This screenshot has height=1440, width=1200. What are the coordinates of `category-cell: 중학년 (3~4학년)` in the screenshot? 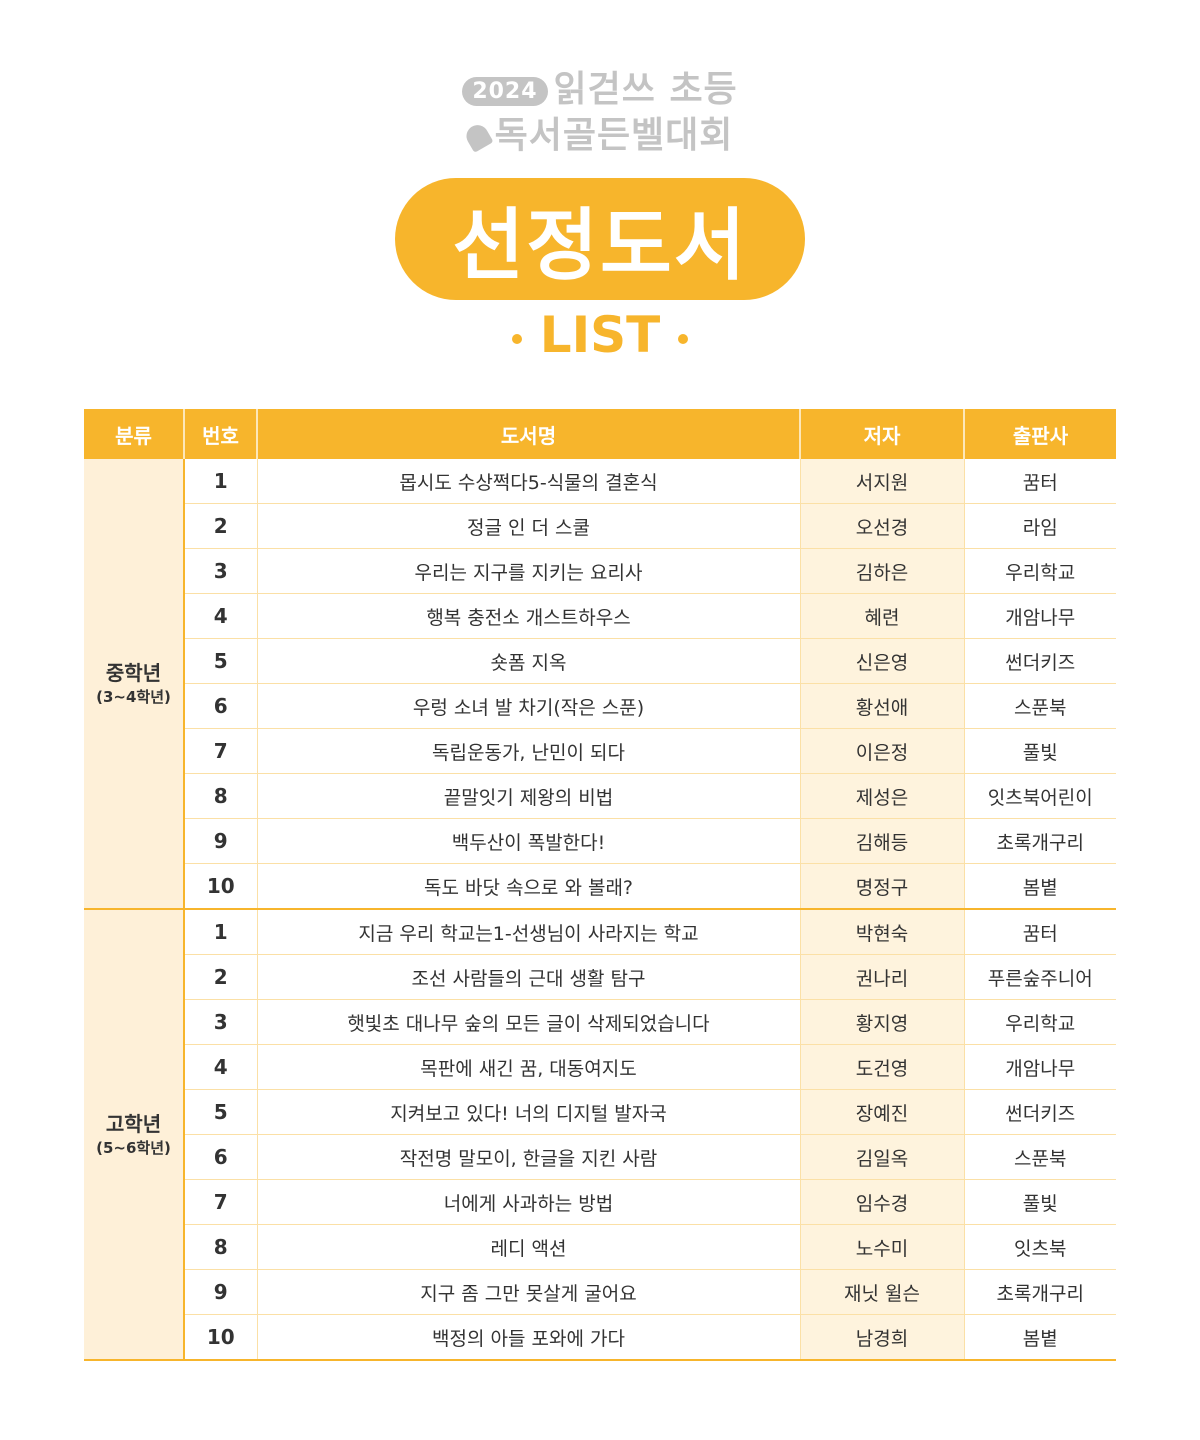 It's located at (134, 684).